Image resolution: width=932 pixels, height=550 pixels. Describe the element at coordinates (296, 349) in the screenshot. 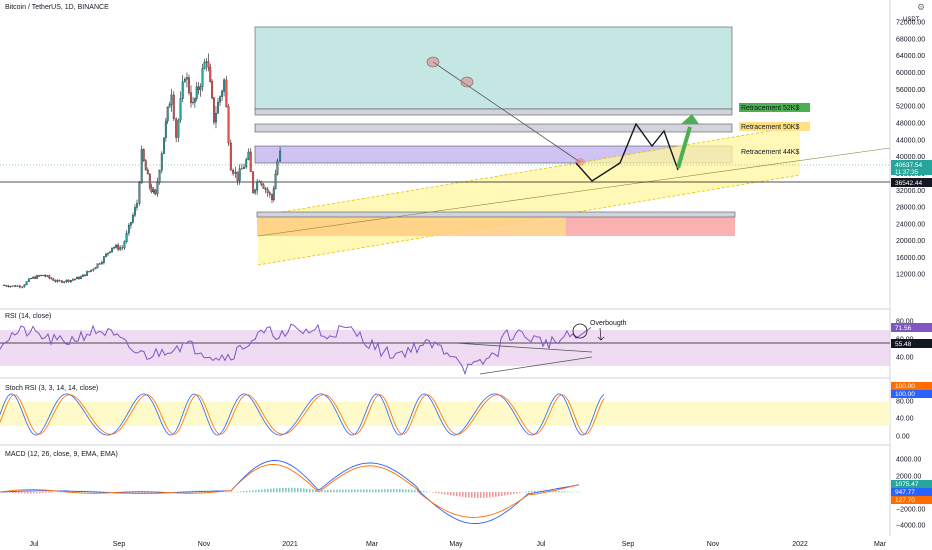

I see `rsi-line` at that location.